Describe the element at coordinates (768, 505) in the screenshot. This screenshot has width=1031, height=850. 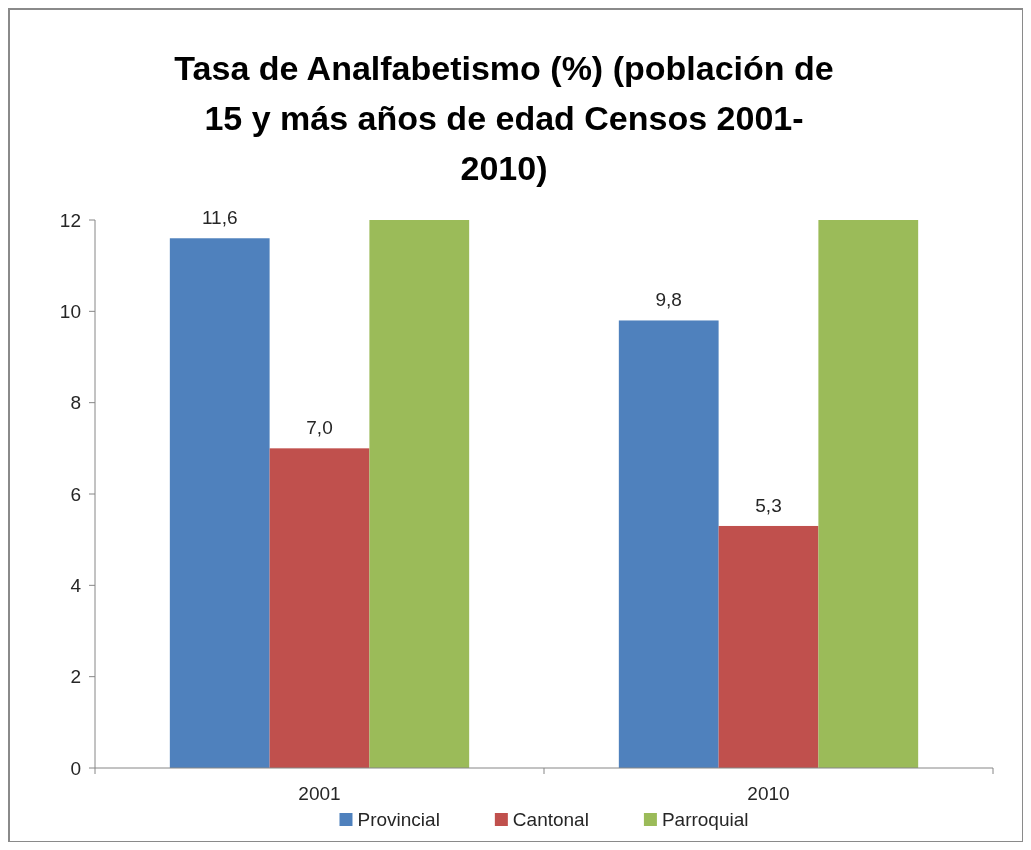
I see `data-label: 5,3` at that location.